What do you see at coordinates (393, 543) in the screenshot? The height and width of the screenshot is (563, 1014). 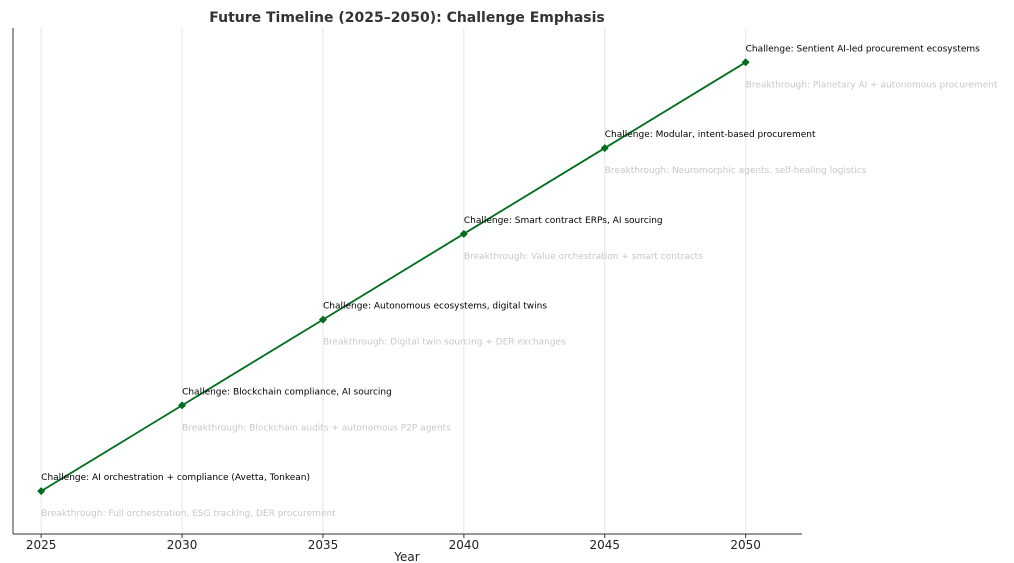 I see `x-axis-ticks: 2025 2030 2035 2040 2045 2050` at bounding box center [393, 543].